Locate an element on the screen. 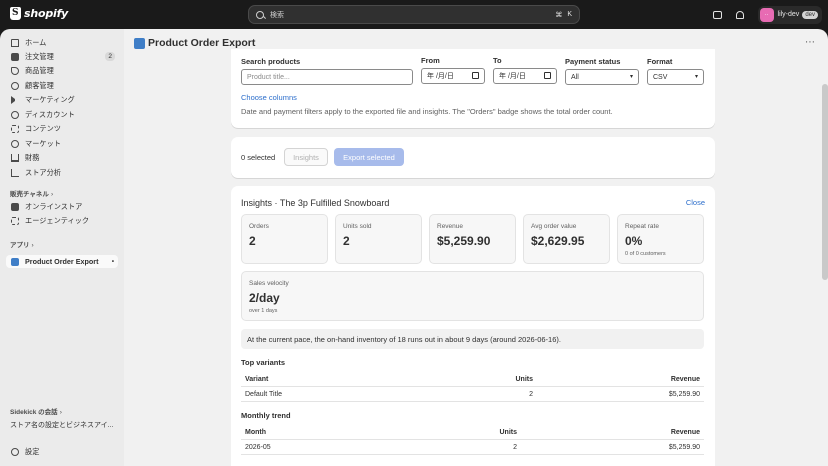 The image size is (828, 466). selected-count: 0 selected is located at coordinates (258, 157).